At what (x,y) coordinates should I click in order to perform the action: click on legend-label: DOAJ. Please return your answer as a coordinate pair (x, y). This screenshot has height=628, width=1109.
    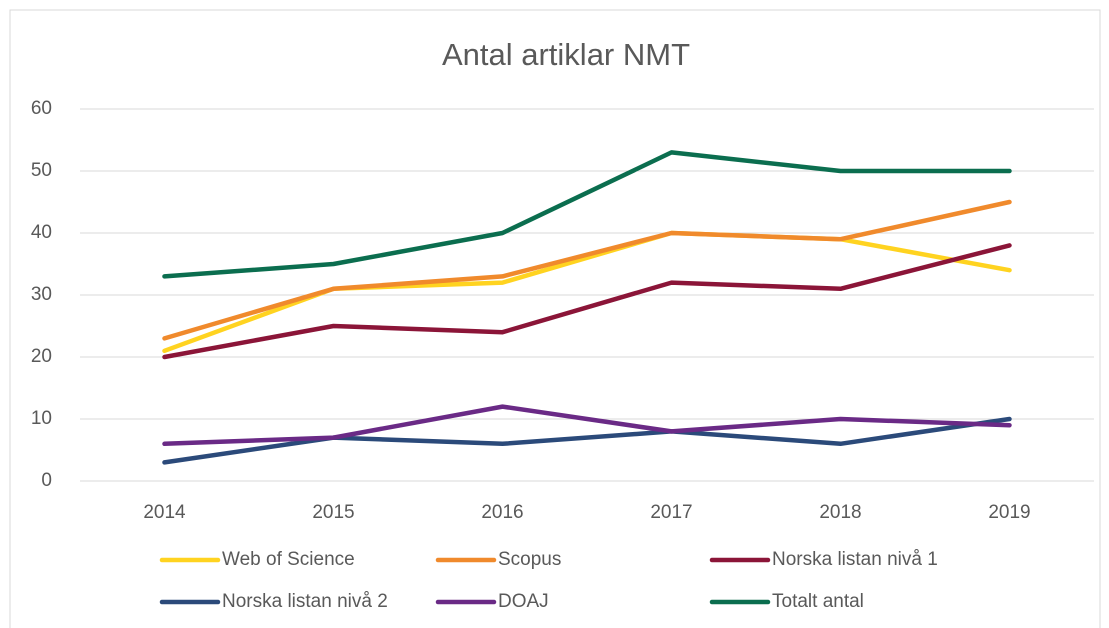
    Looking at the image, I should click on (523, 601).